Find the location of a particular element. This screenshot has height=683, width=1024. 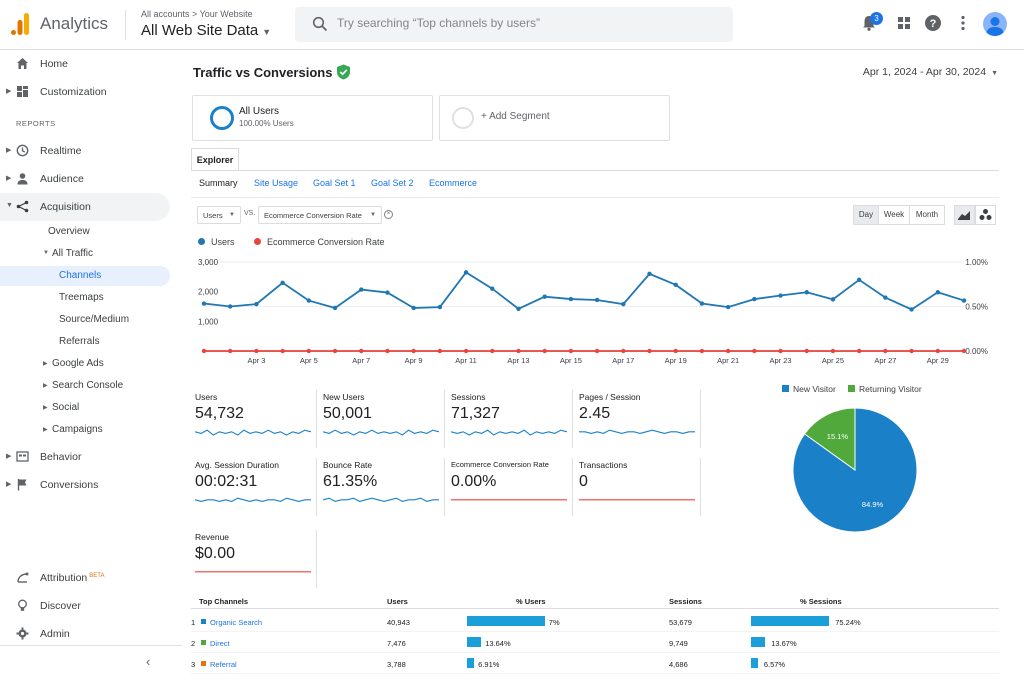

sidebar-item-search-console: ▶ Search Console is located at coordinates (85, 386).